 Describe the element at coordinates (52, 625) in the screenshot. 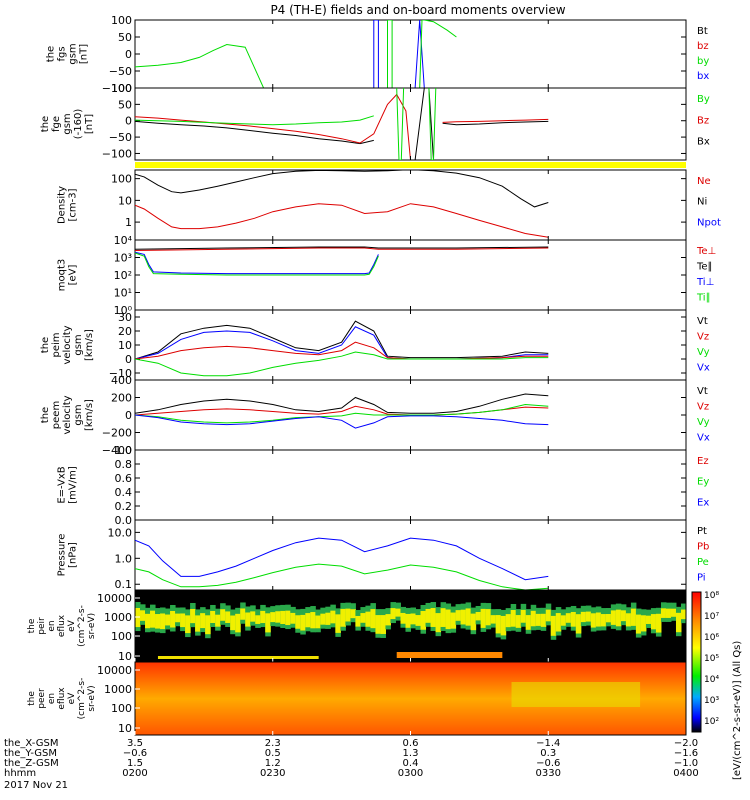

I see `y-axis-label: en` at that location.